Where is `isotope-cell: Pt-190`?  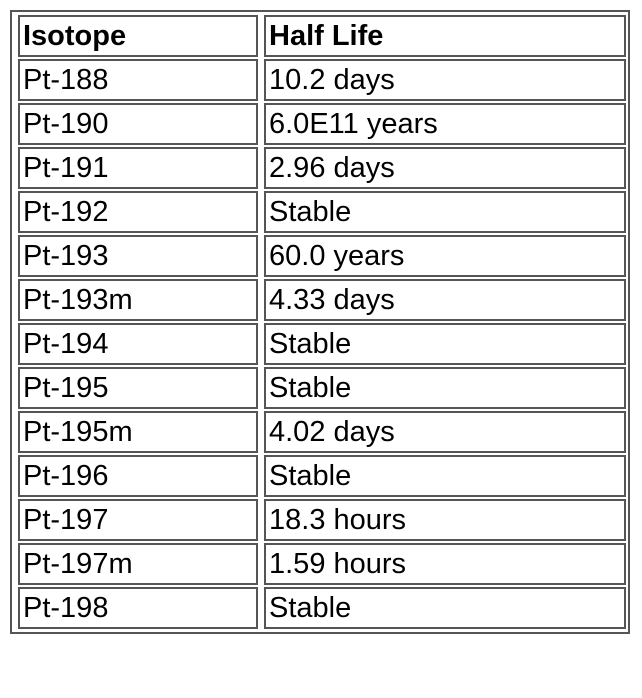 isotope-cell: Pt-190 is located at coordinates (138, 124).